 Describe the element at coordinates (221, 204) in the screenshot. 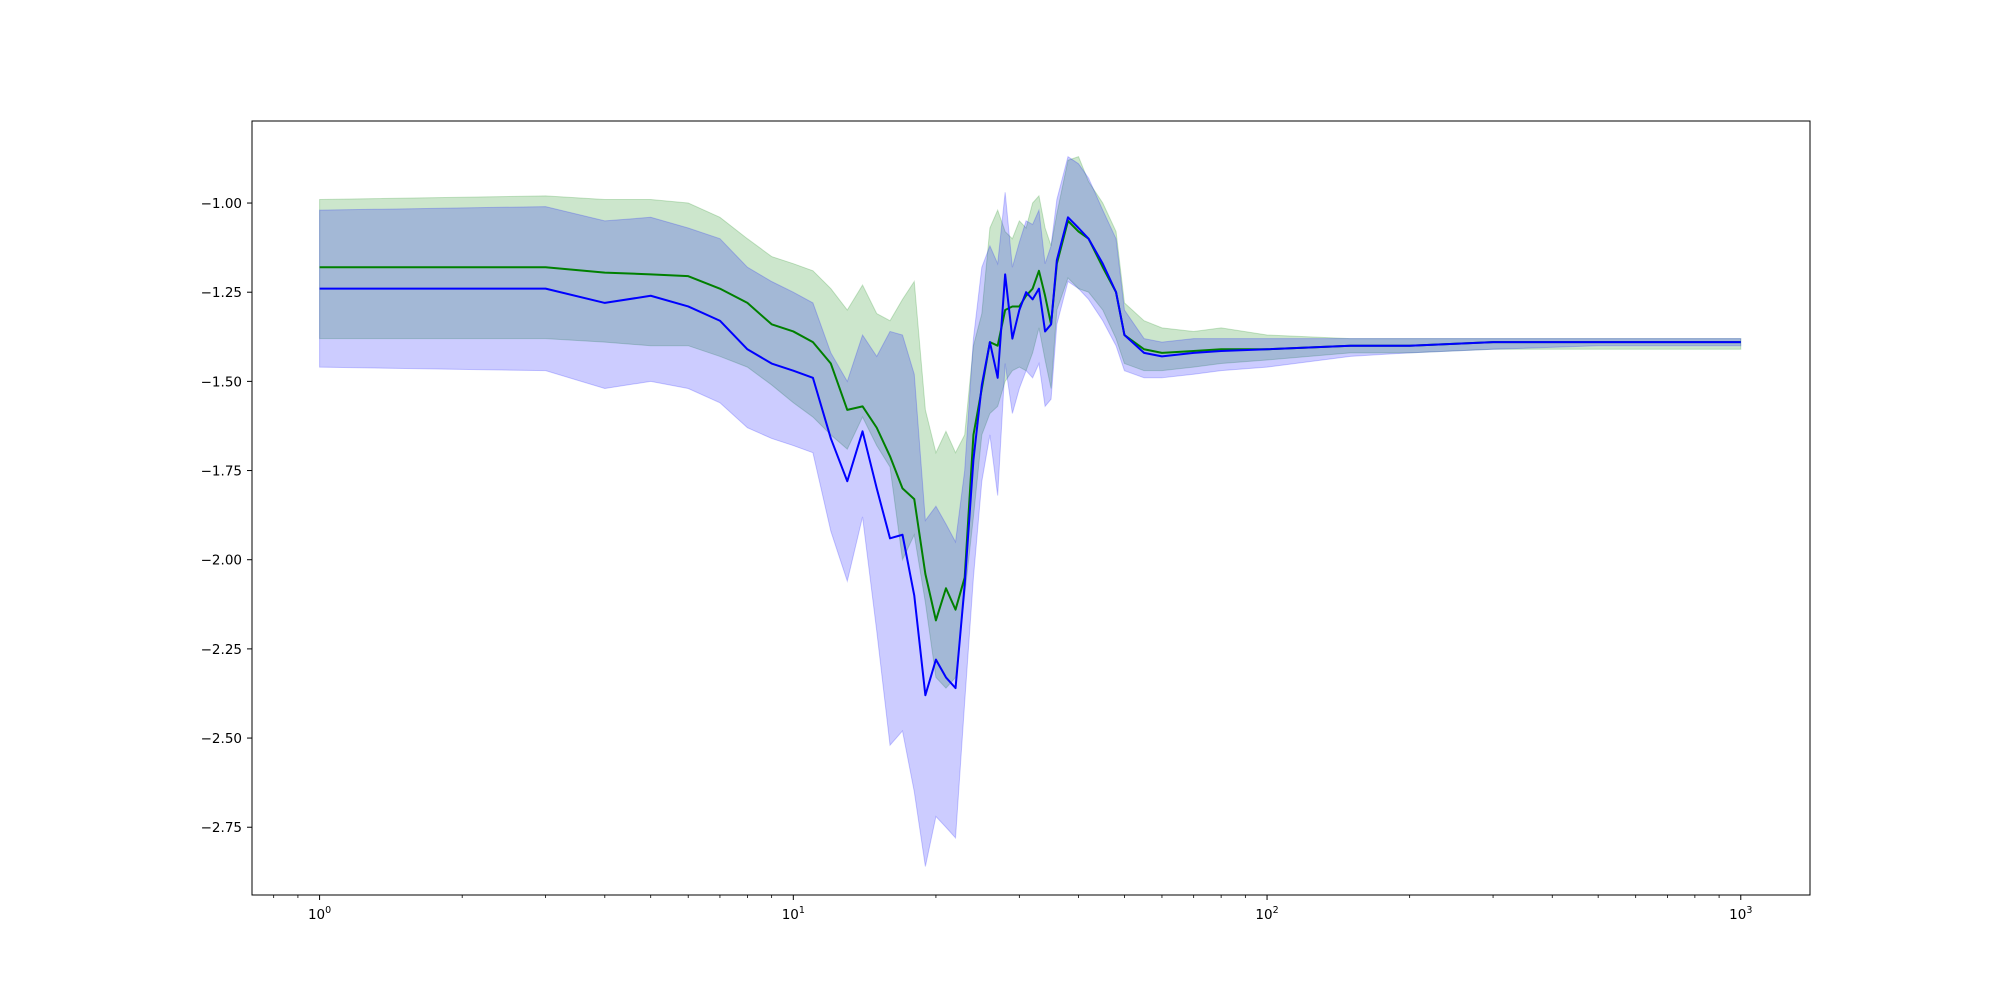

I see `y-tick-label: −1.00` at that location.